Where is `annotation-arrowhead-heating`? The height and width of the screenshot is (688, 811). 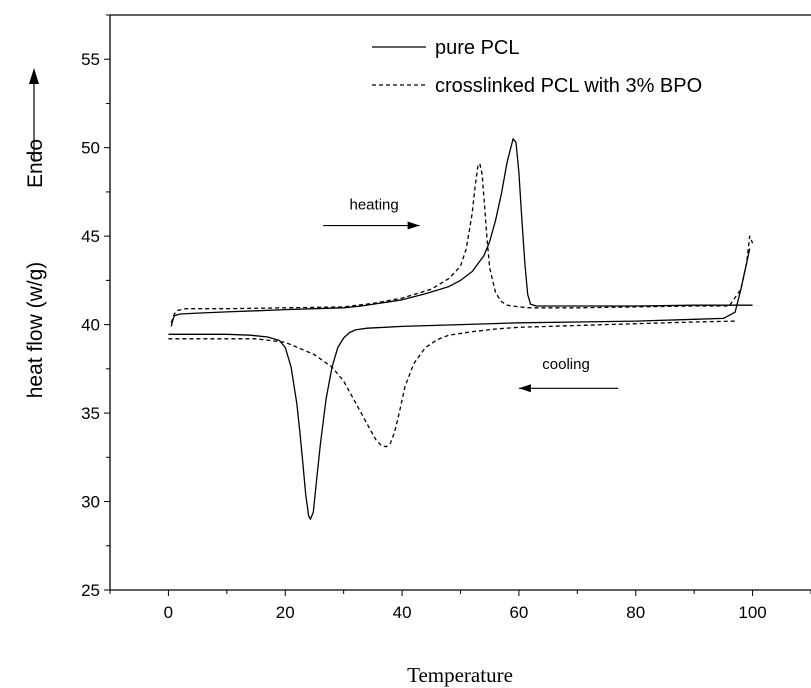
annotation-arrowhead-heating is located at coordinates (413, 225).